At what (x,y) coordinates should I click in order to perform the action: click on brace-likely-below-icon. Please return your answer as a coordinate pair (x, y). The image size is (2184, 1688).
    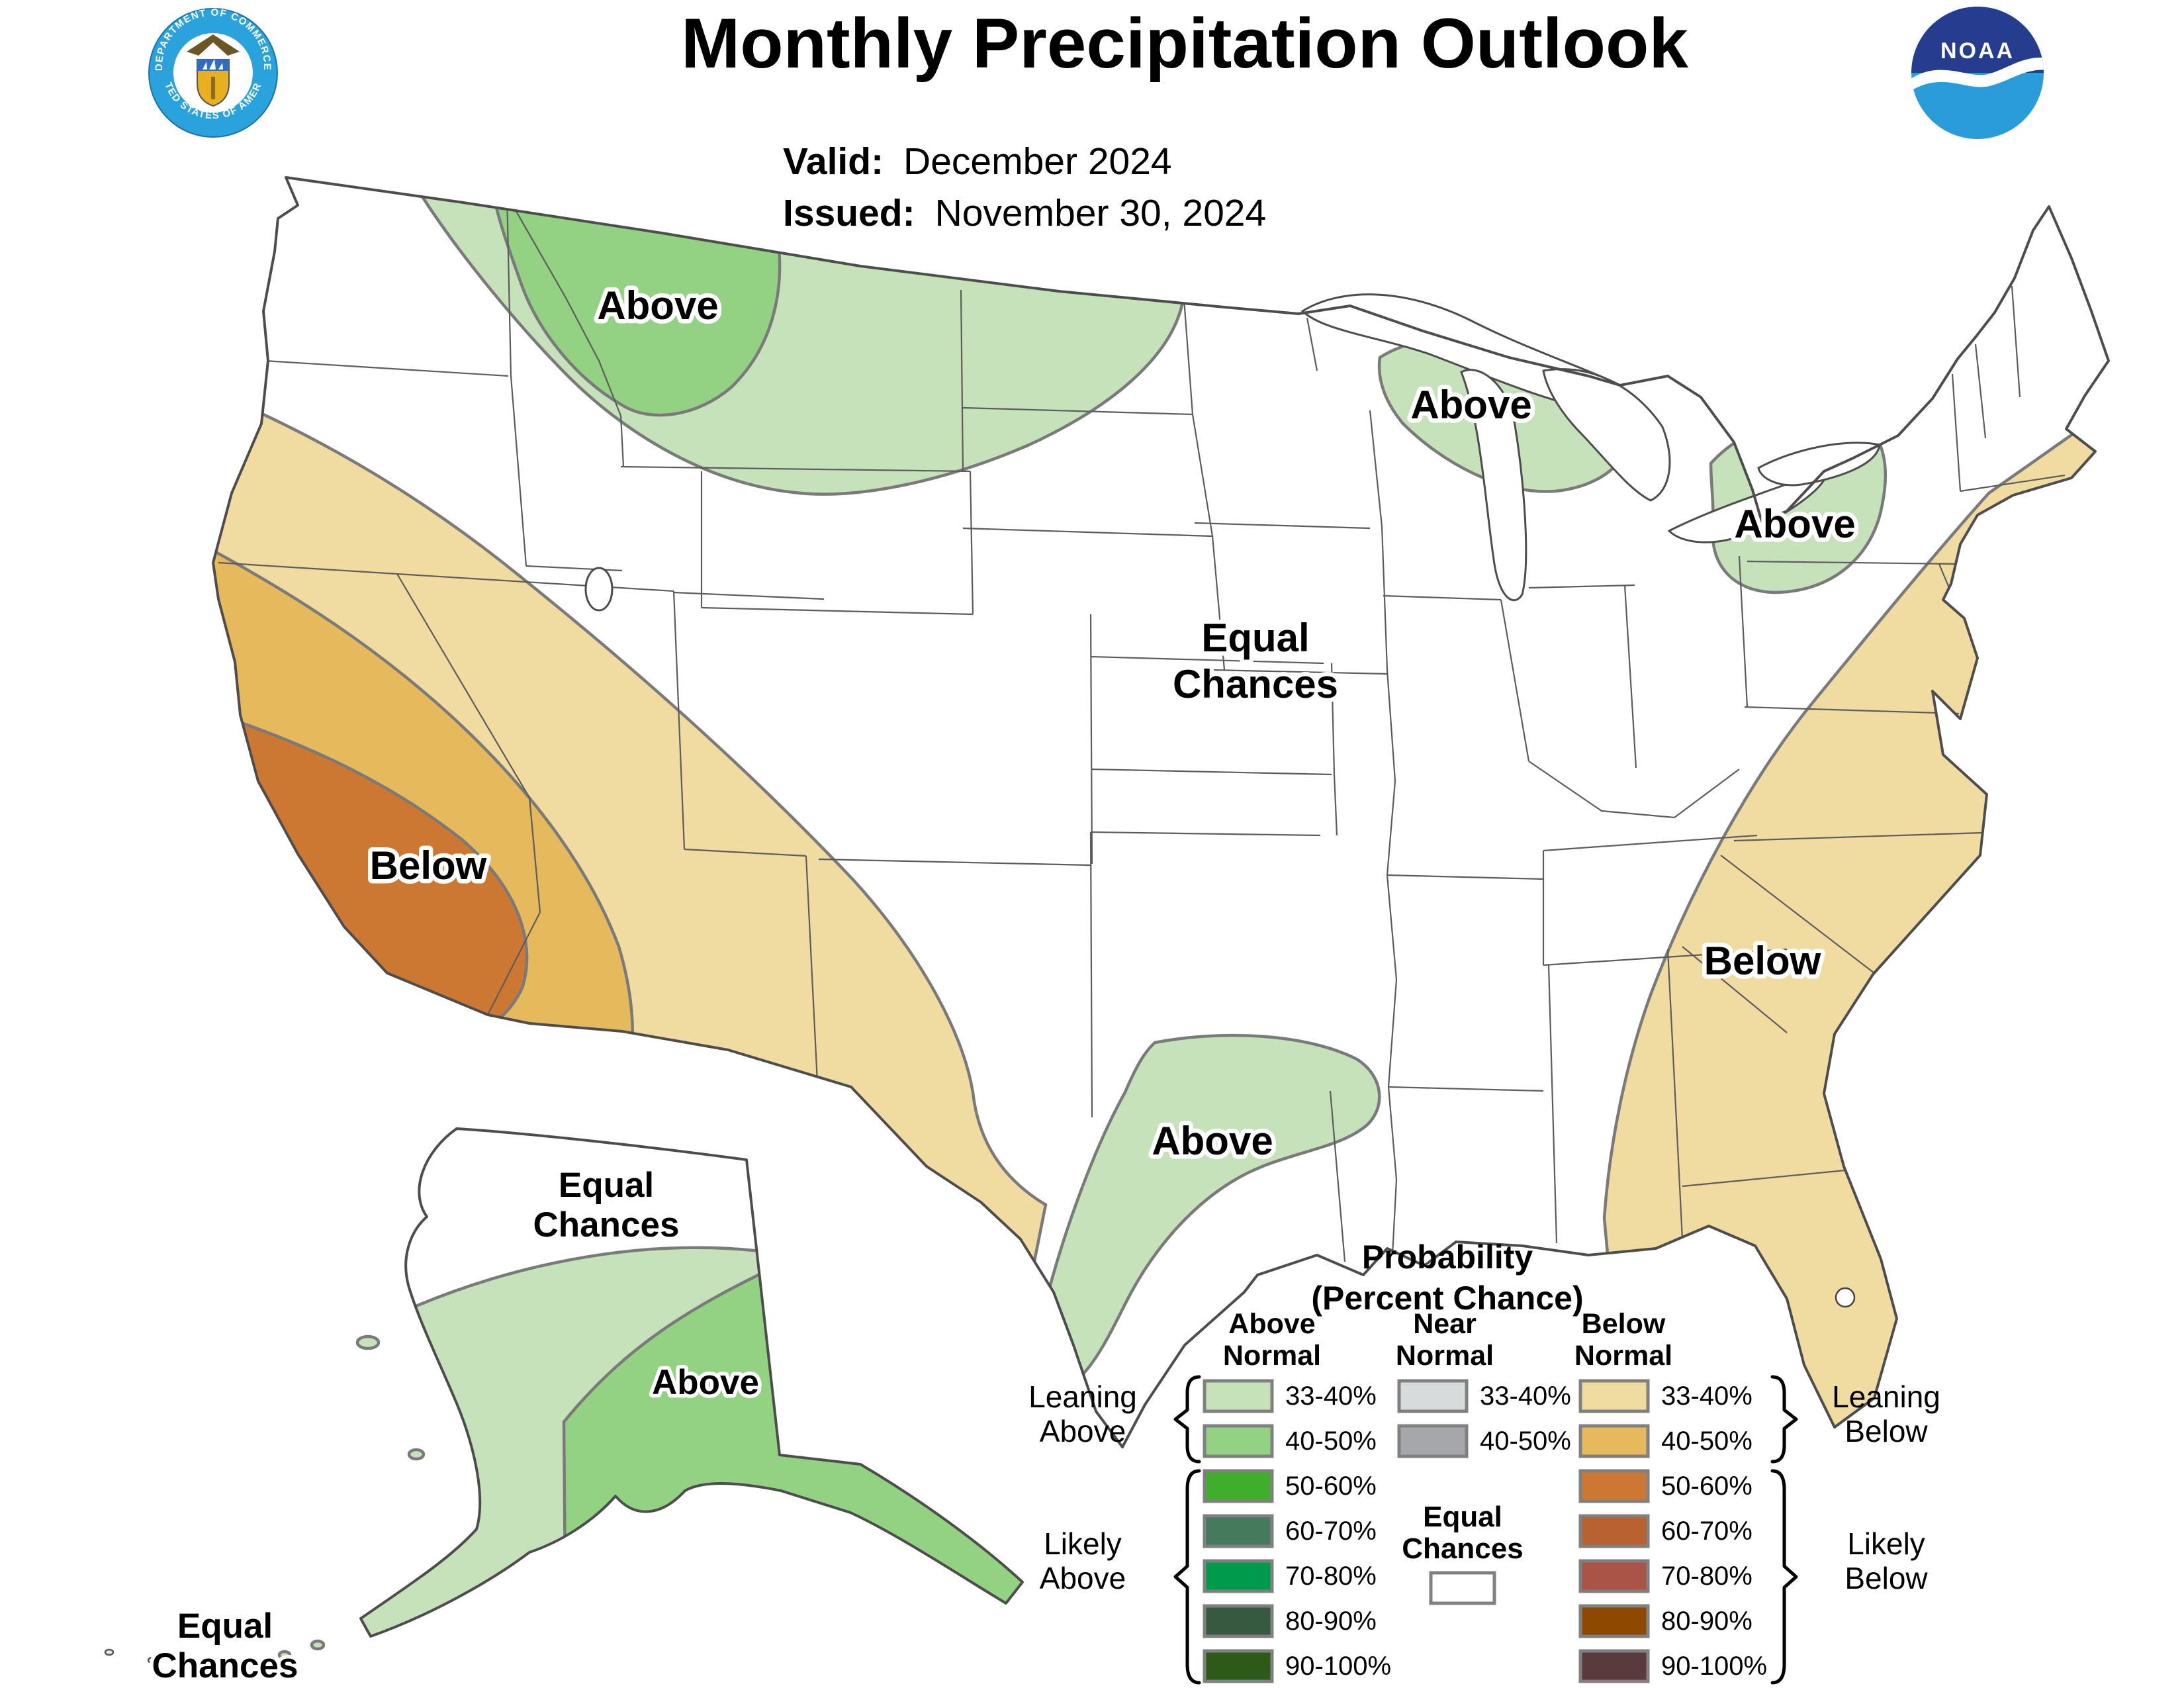
    Looking at the image, I should click on (1784, 1577).